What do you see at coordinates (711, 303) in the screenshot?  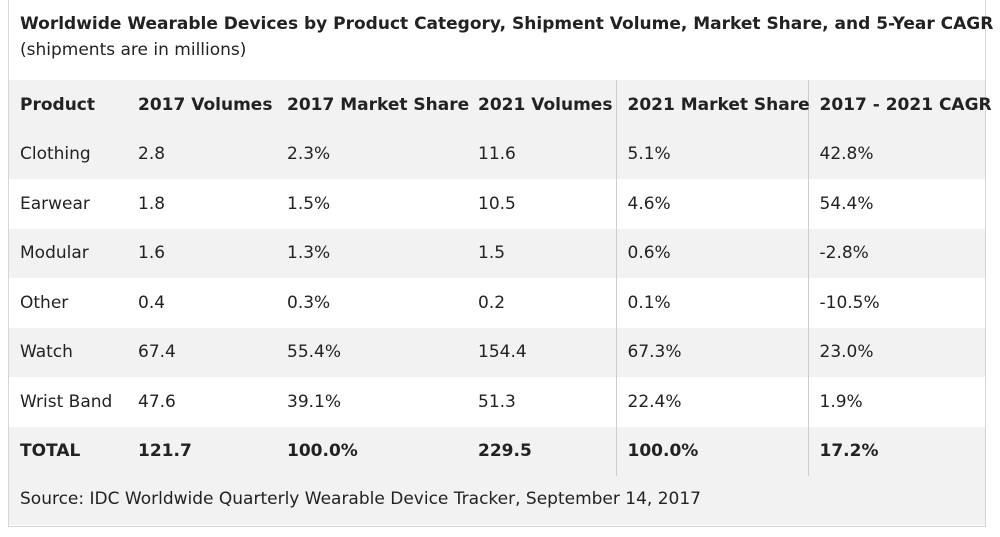 I see `cell-2021-share: 0.1%` at bounding box center [711, 303].